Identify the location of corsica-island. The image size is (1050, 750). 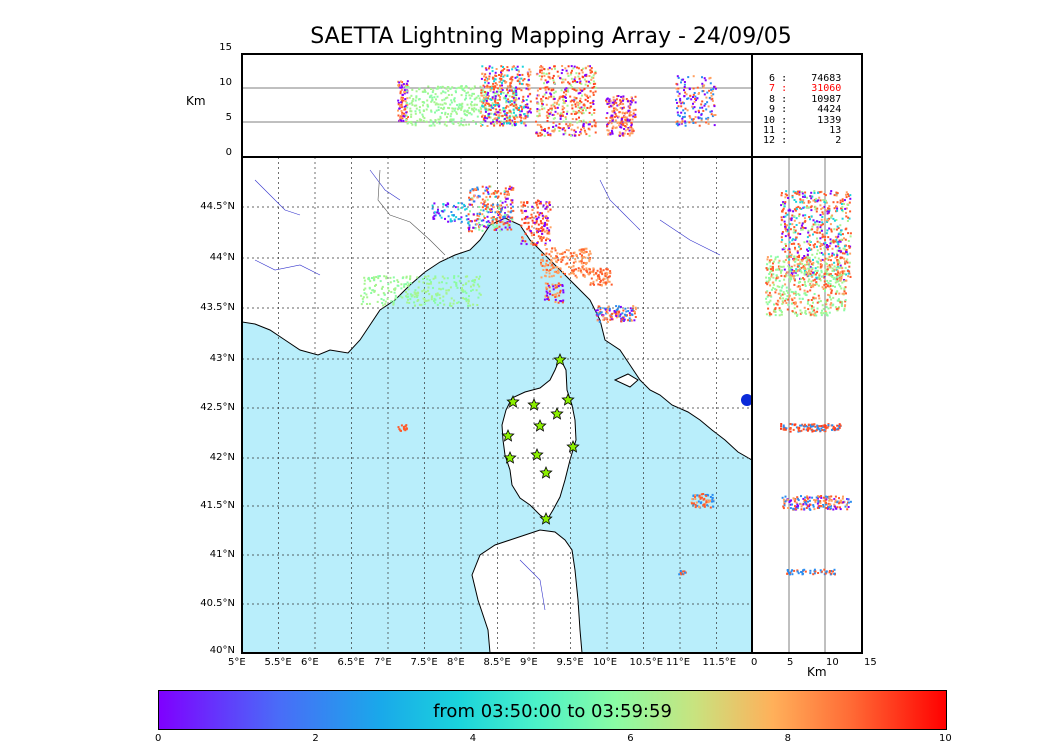
(539, 438).